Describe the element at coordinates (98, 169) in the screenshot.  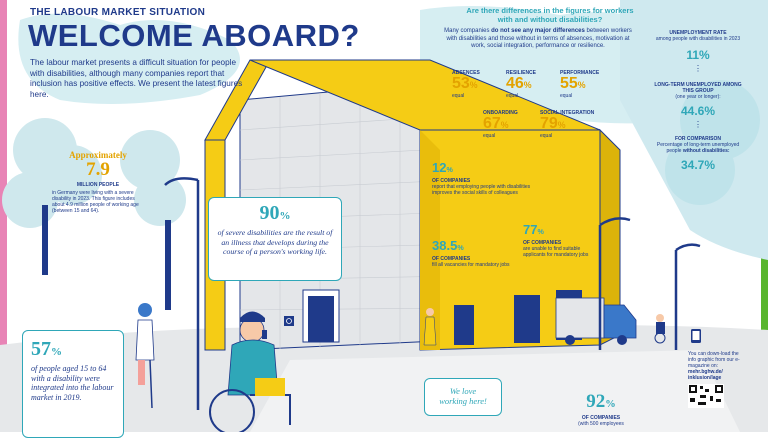
I see `millions-value: 7.9` at that location.